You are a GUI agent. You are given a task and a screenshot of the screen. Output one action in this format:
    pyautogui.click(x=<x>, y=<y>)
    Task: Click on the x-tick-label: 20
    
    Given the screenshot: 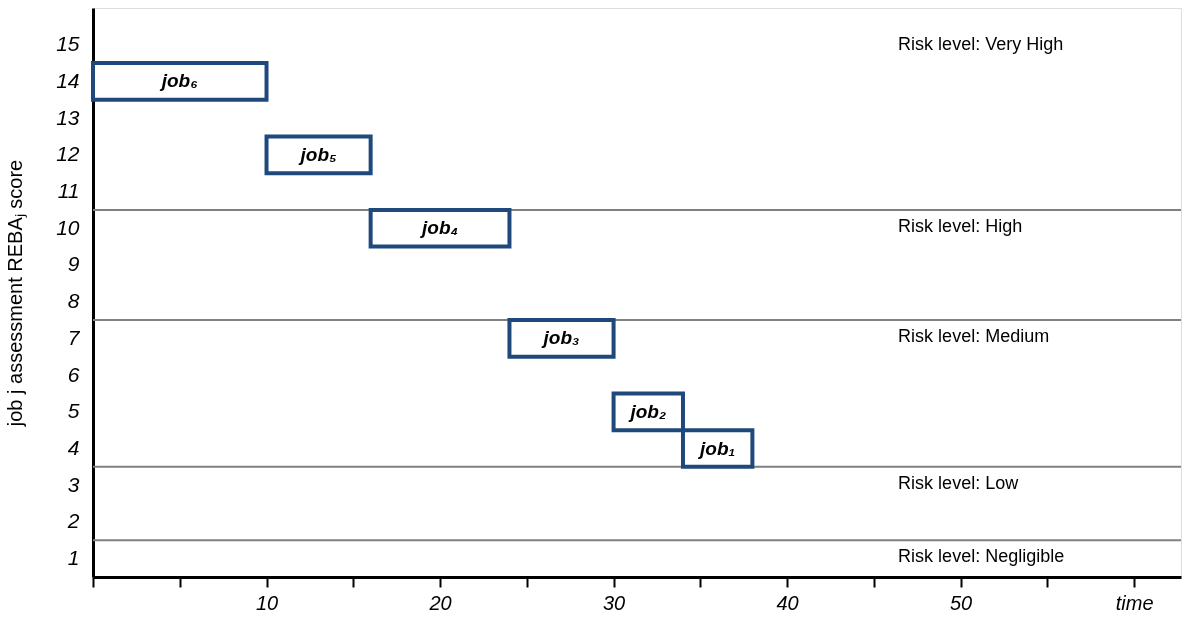 What is the action you would take?
    pyautogui.click(x=440, y=602)
    